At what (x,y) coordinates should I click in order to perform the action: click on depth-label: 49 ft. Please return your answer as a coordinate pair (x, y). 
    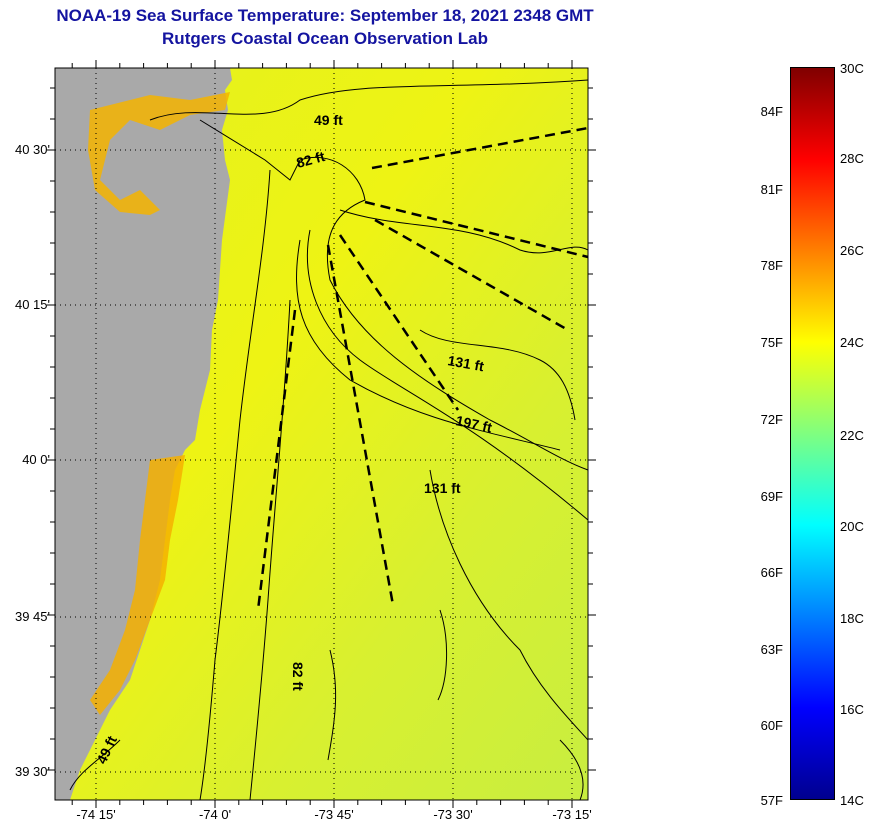
    Looking at the image, I should click on (328, 120).